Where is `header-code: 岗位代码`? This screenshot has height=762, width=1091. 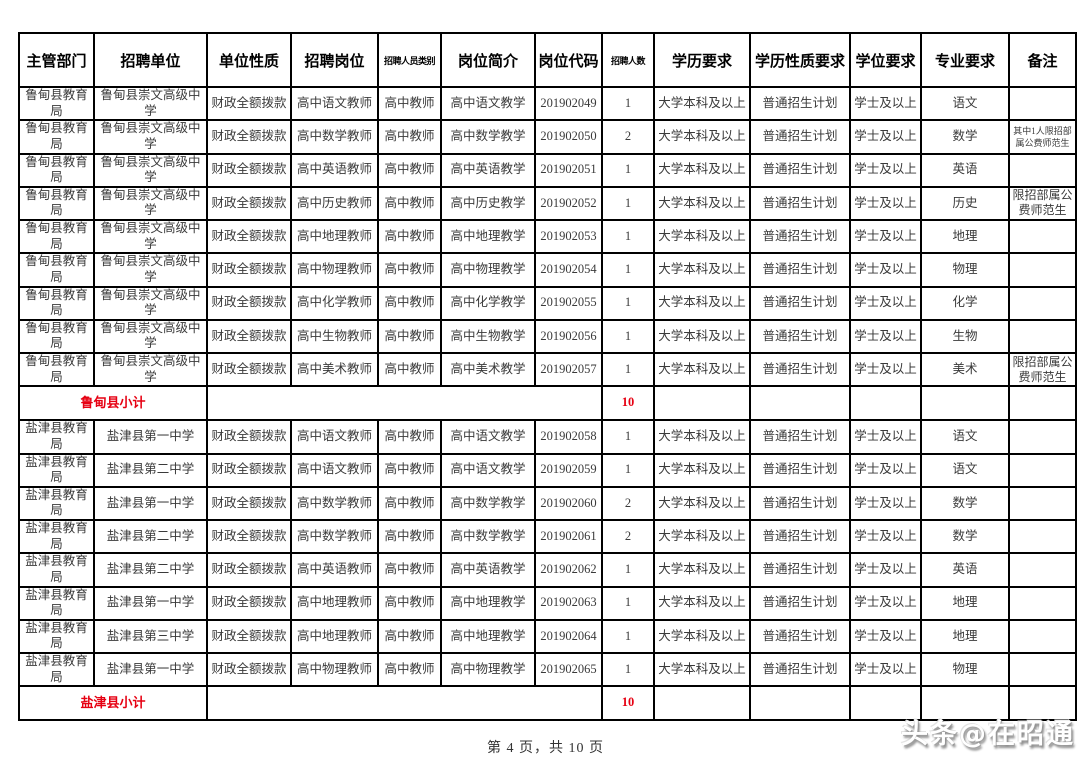 header-code: 岗位代码 is located at coordinates (568, 60).